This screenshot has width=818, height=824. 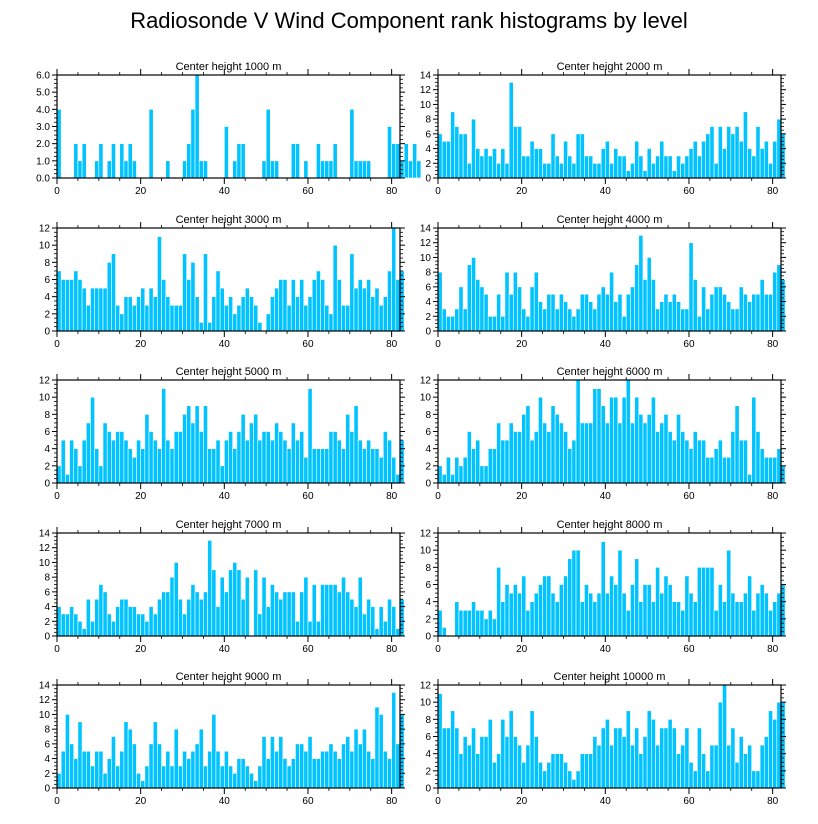 What do you see at coordinates (426, 534) in the screenshot?
I see `y-tick-label: 12` at bounding box center [426, 534].